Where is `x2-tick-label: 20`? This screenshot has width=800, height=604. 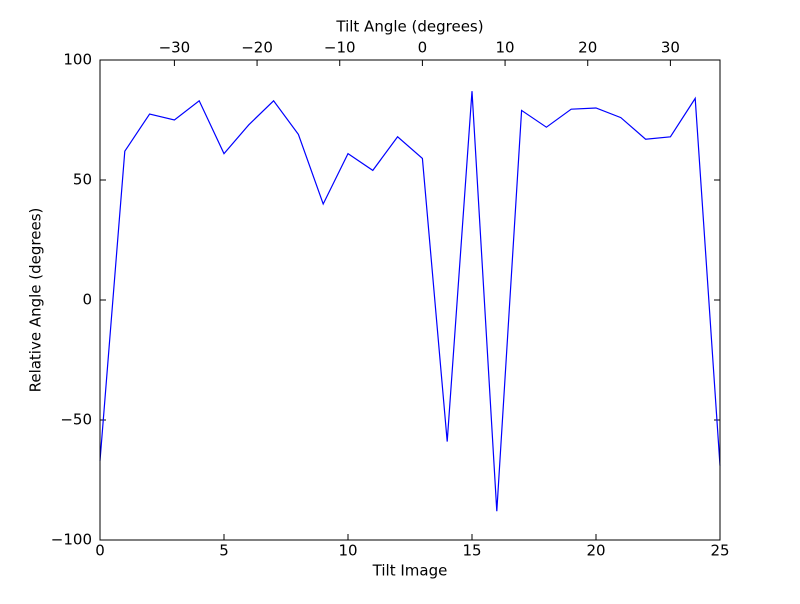
x2-tick-label: 20 is located at coordinates (587, 48).